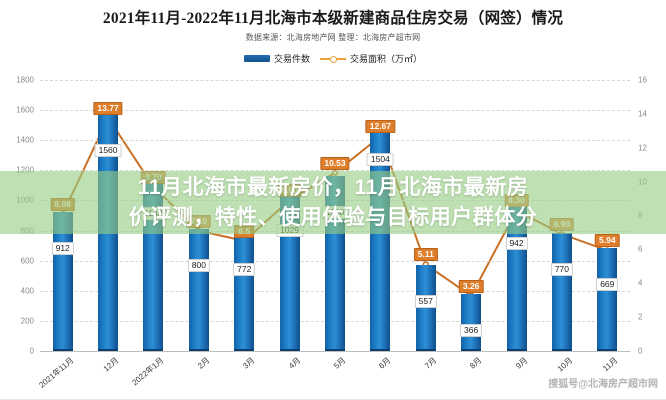  I want to click on legend-item-line: 交易面积（万㎡）, so click(371, 58).